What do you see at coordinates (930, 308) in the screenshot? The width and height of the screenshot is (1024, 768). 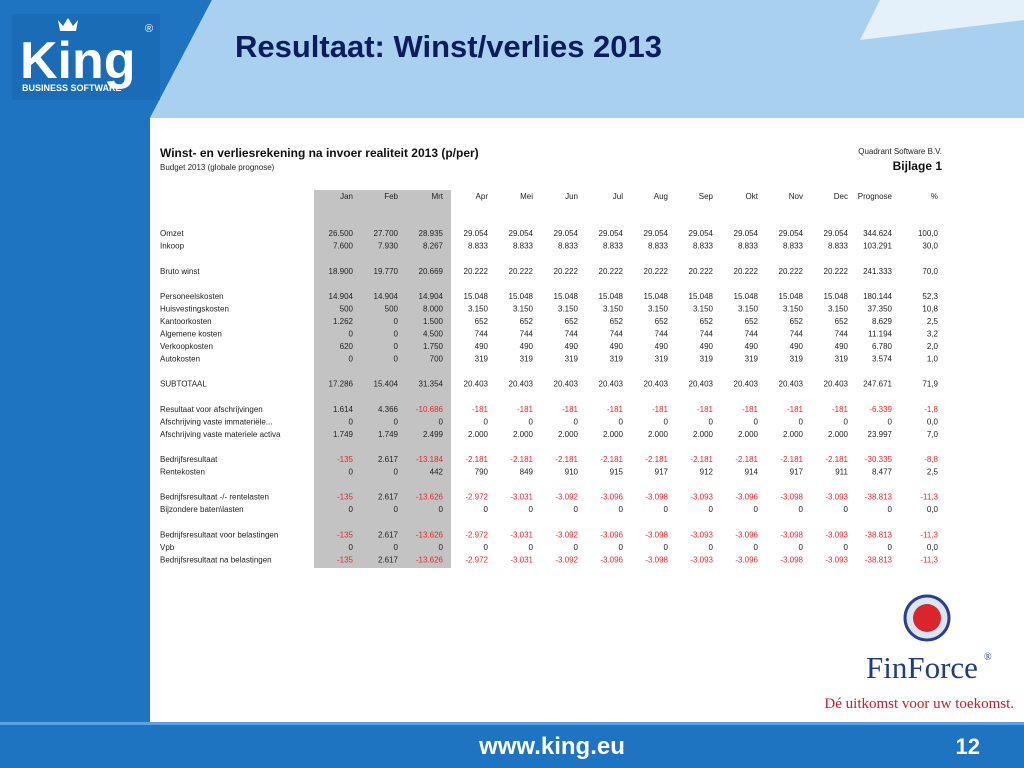 I see `cell-value: 10,8` at bounding box center [930, 308].